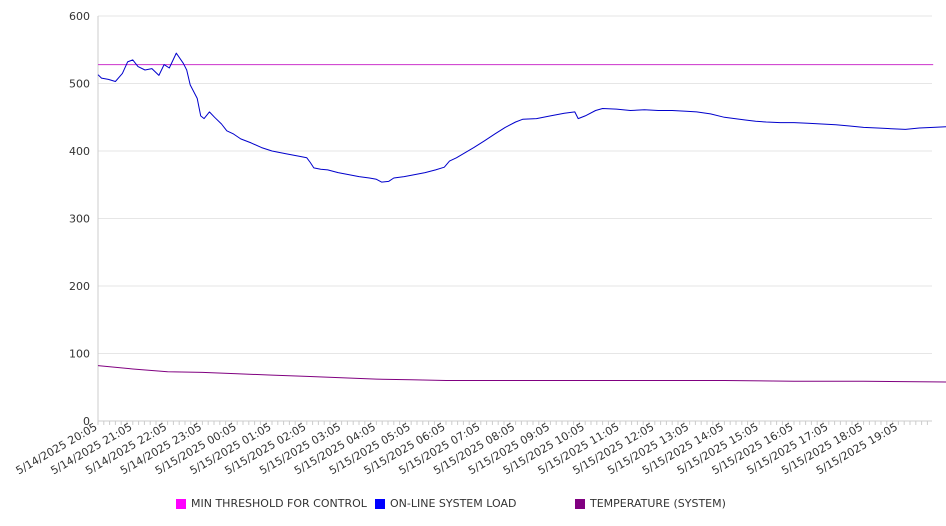 The width and height of the screenshot is (946, 526). I want to click on y-tick-label-4: 400, so click(79, 151).